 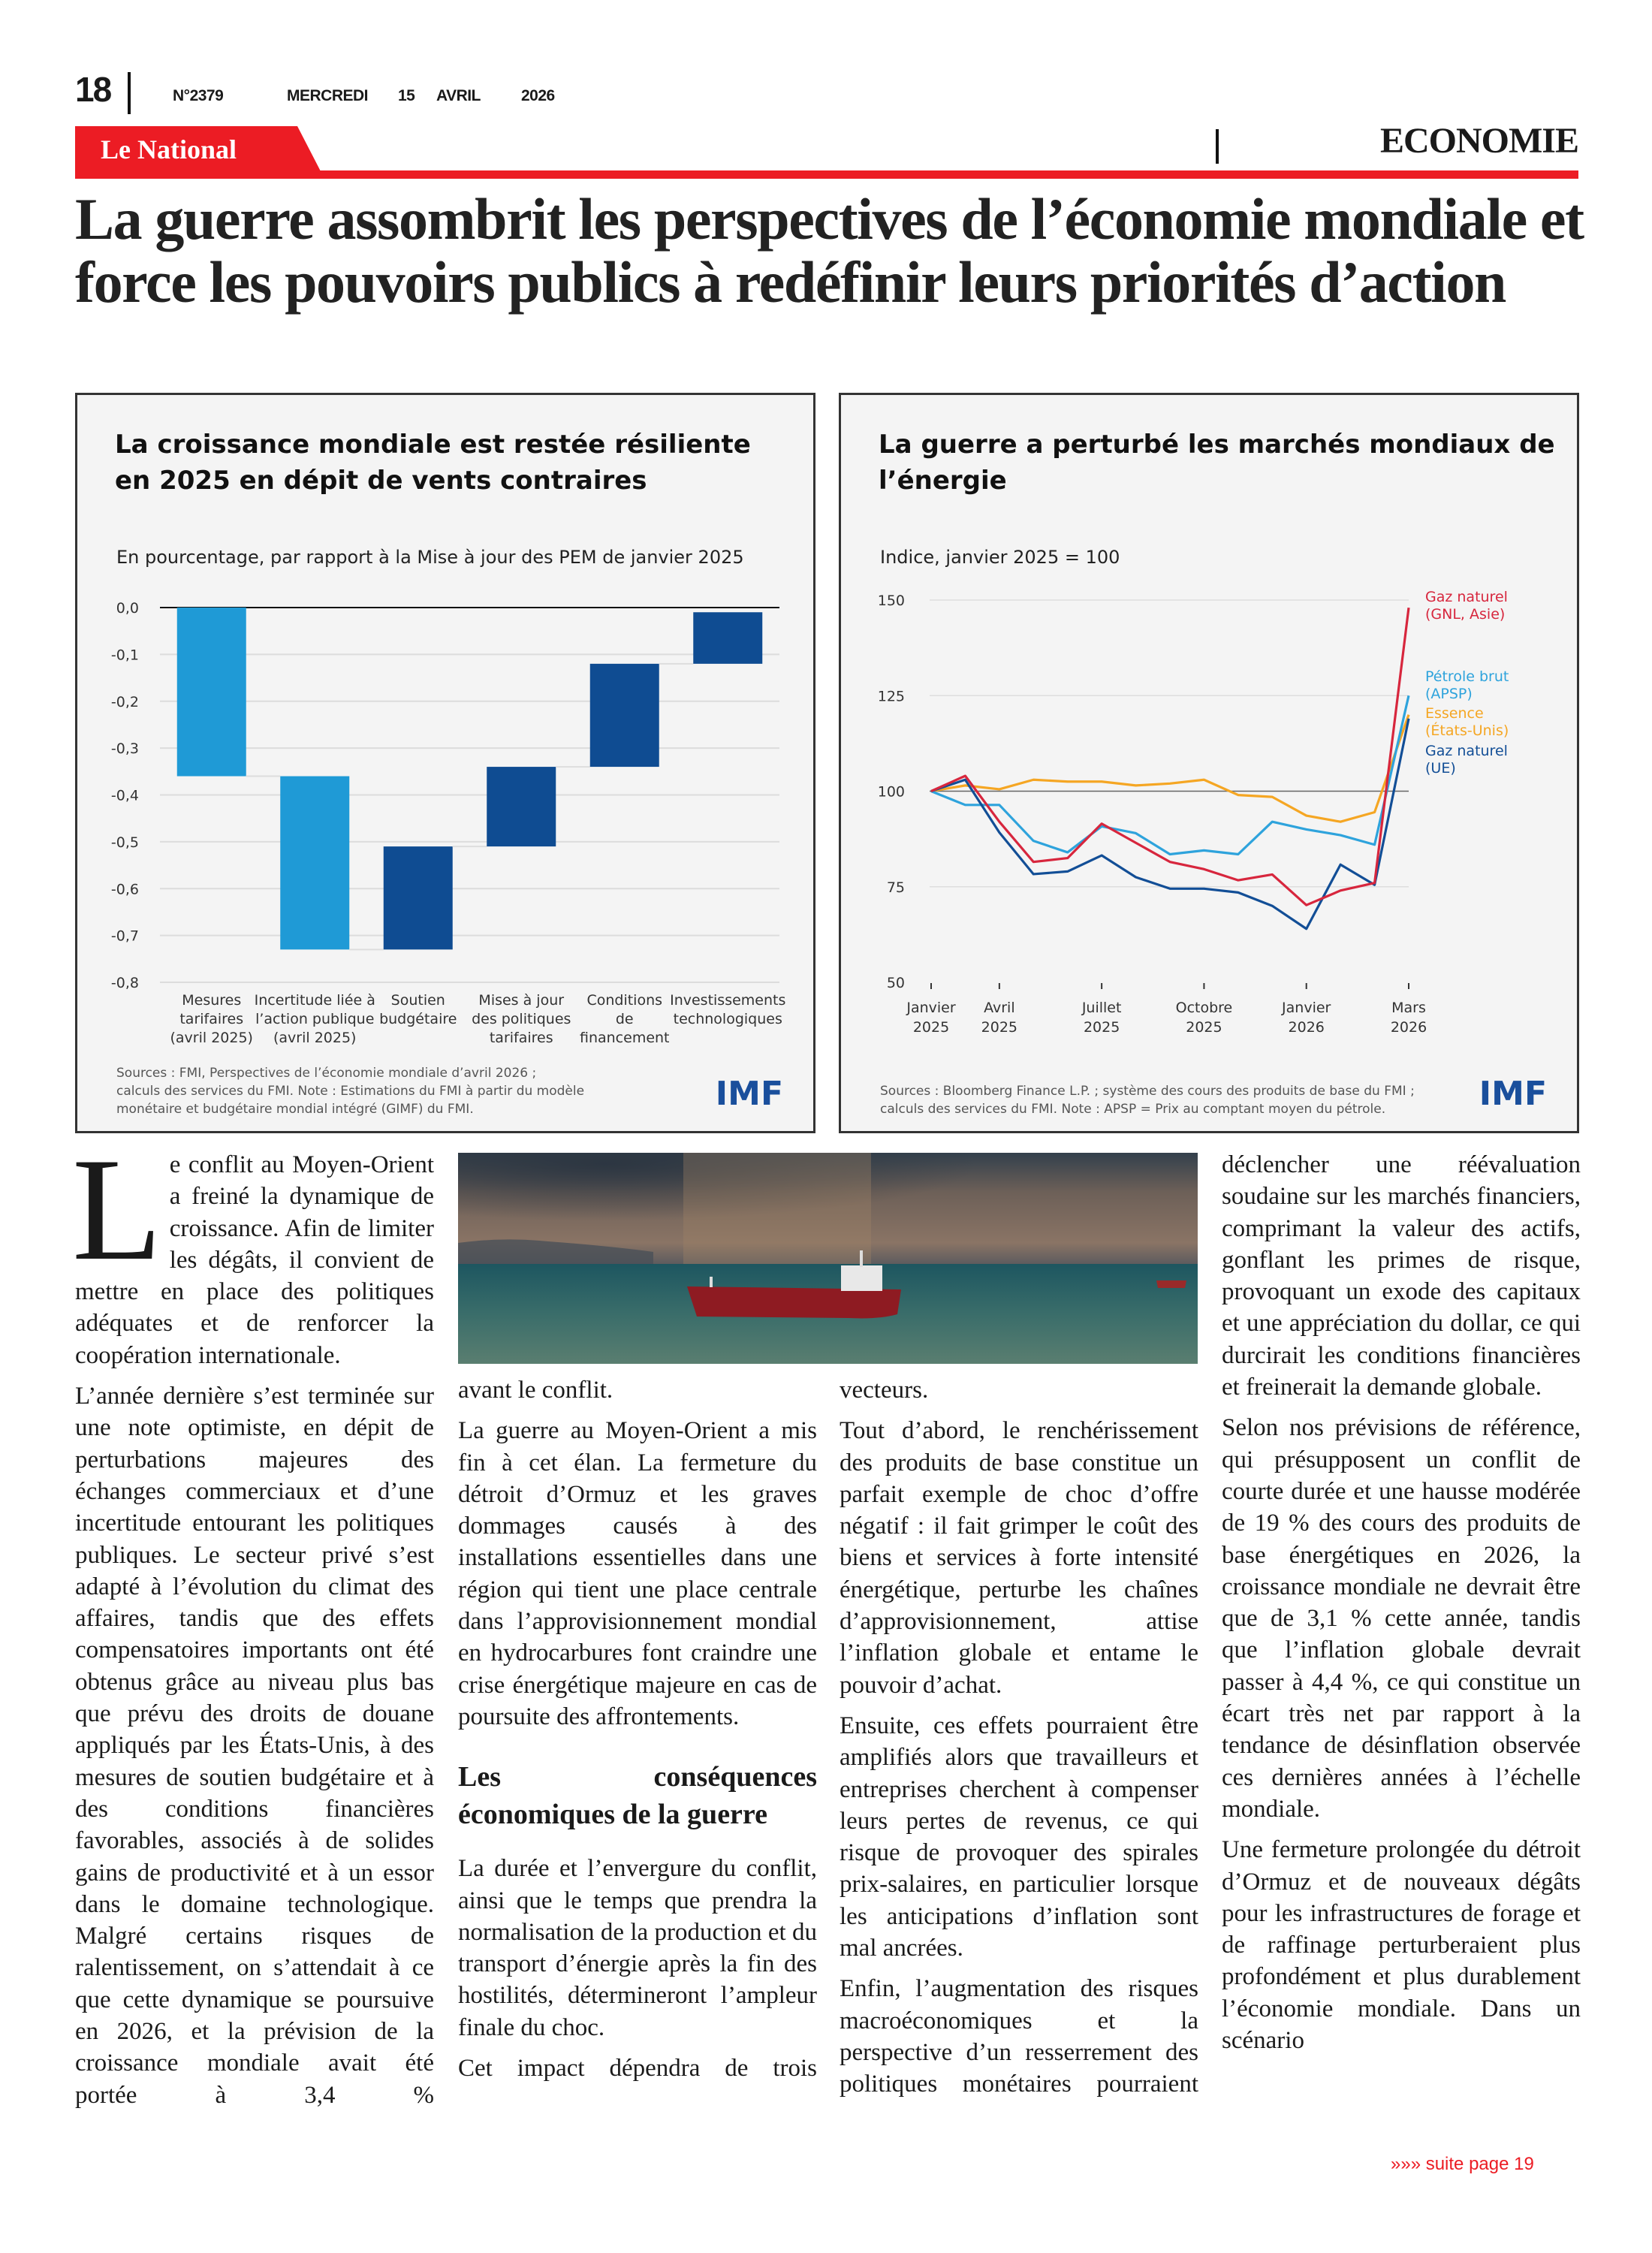 I want to click on brand-logo: Le National, so click(x=198, y=149).